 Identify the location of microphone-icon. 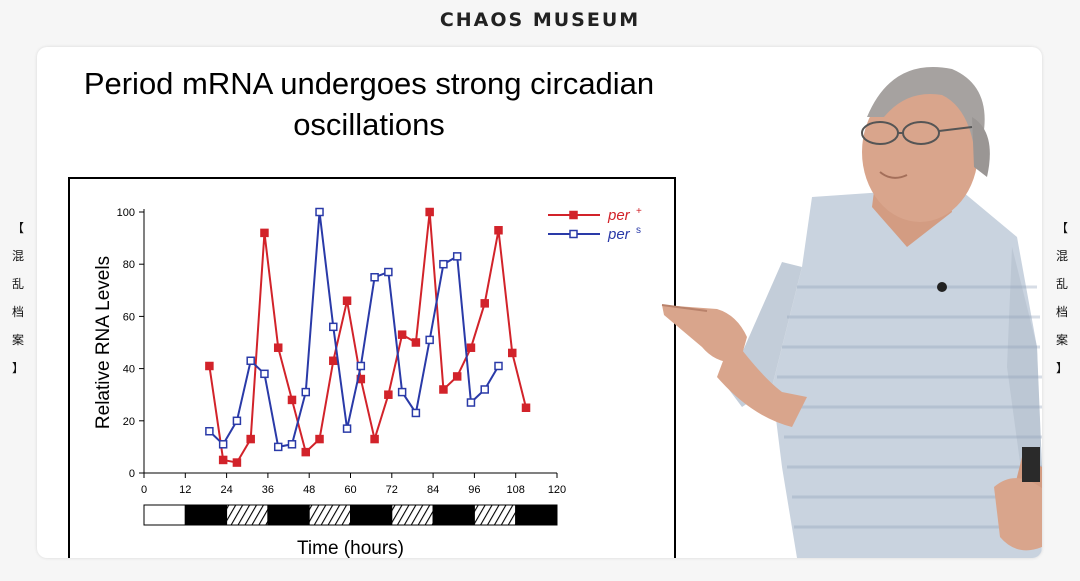
(942, 287).